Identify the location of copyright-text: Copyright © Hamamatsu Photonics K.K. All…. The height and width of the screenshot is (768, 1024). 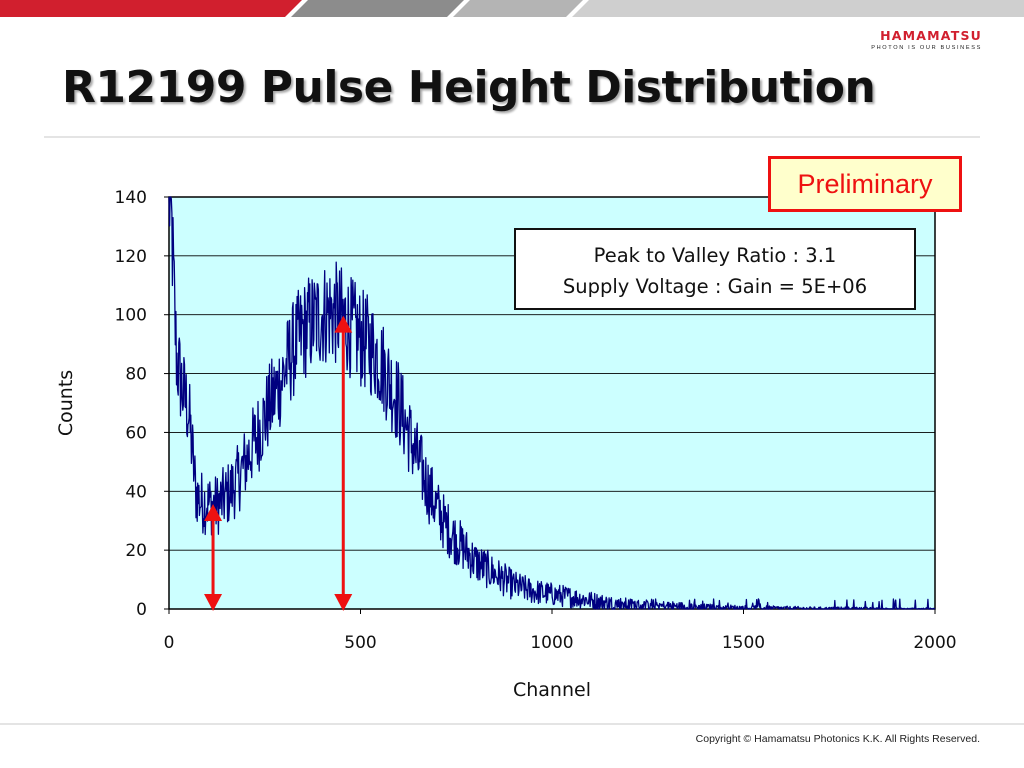
(837, 739).